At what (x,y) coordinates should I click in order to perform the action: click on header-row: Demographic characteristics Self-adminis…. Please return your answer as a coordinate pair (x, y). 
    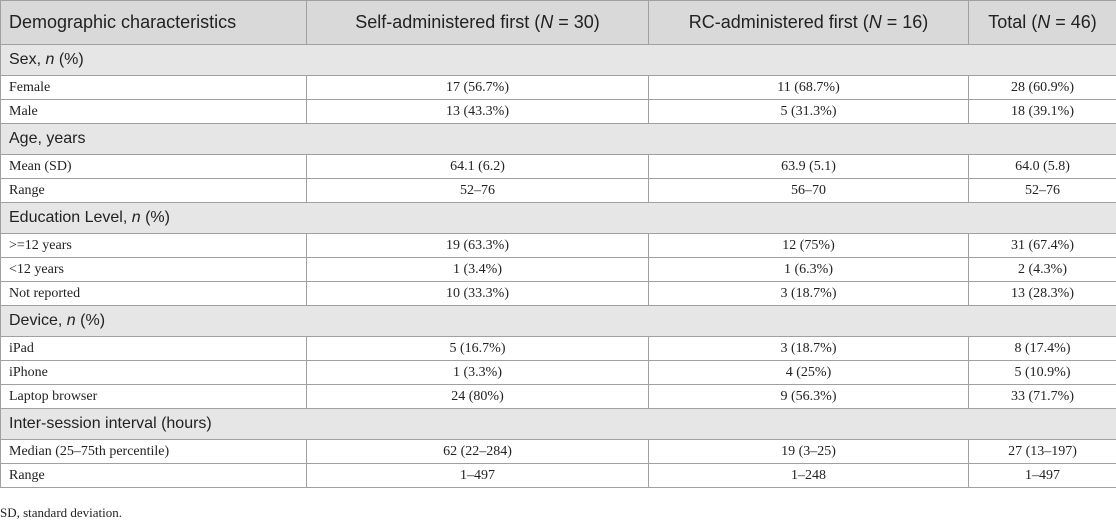
    Looking at the image, I should click on (558, 22).